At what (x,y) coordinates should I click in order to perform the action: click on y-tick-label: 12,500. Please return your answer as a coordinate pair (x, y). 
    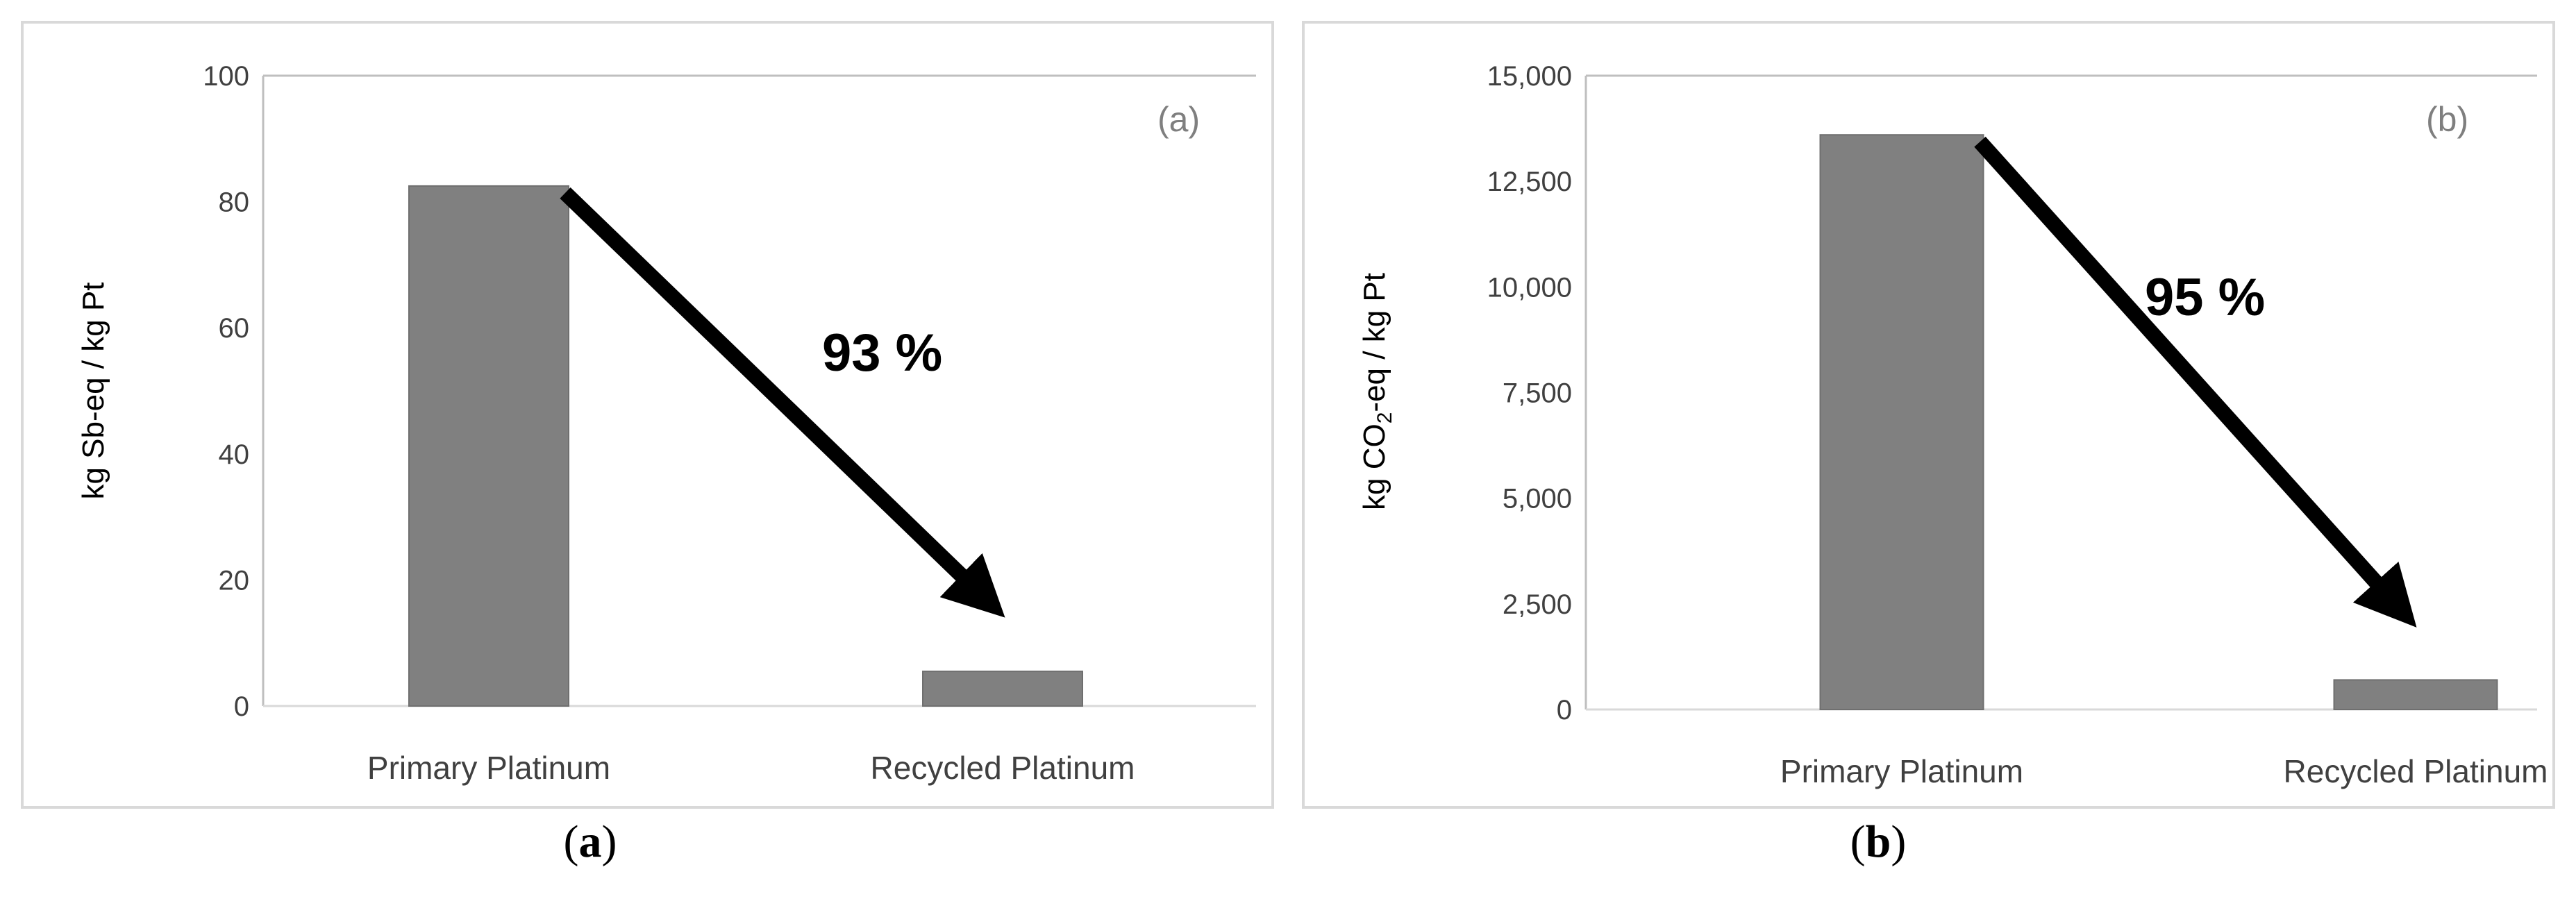
    Looking at the image, I should click on (1529, 182).